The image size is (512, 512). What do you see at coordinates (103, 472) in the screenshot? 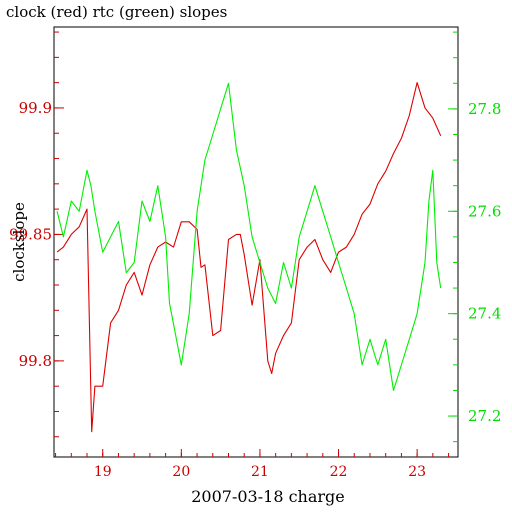
I see `x-tick-label: 19` at bounding box center [103, 472].